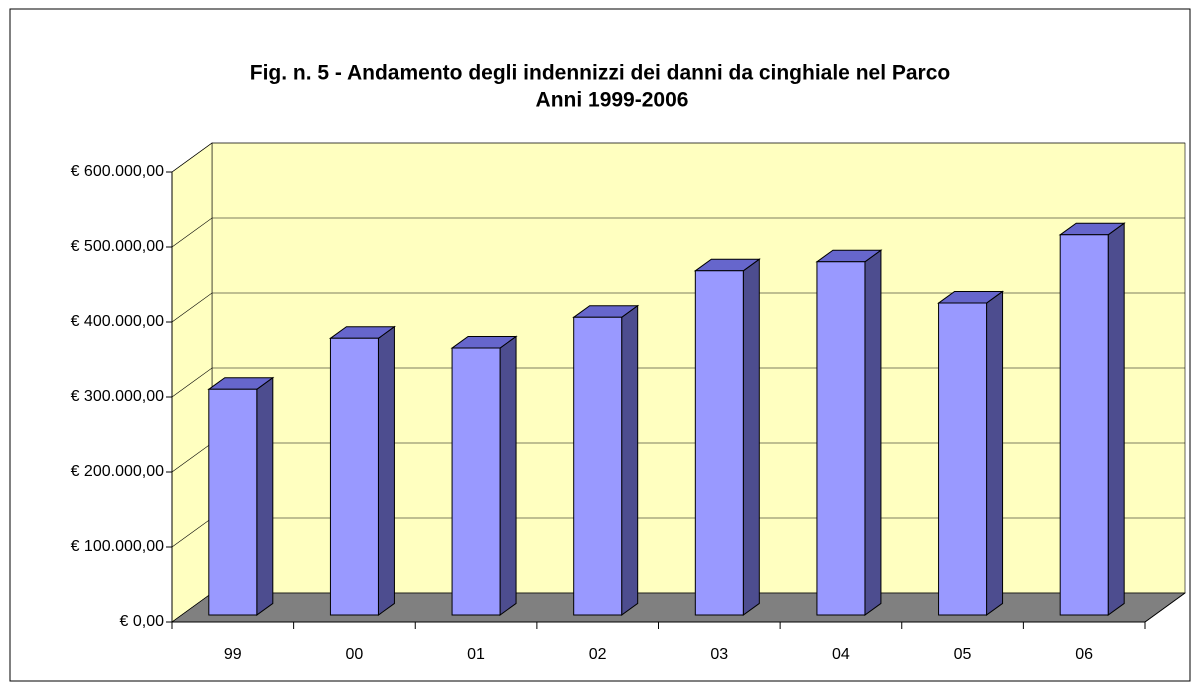 This screenshot has height=696, width=1200. Describe the element at coordinates (678, 607) in the screenshot. I see `floor` at that location.